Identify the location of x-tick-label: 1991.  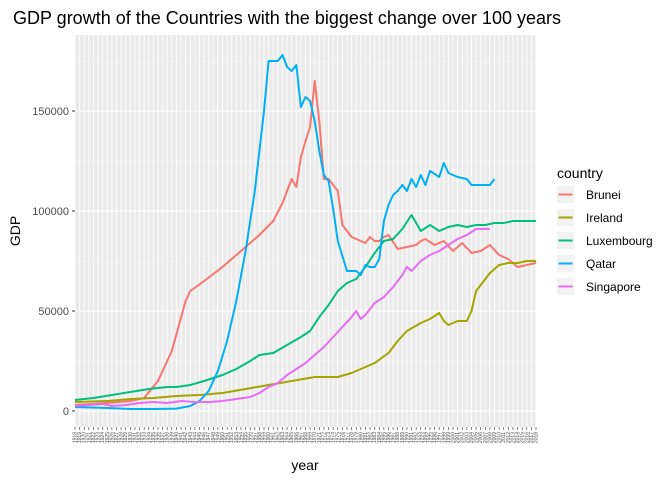
(412, 437).